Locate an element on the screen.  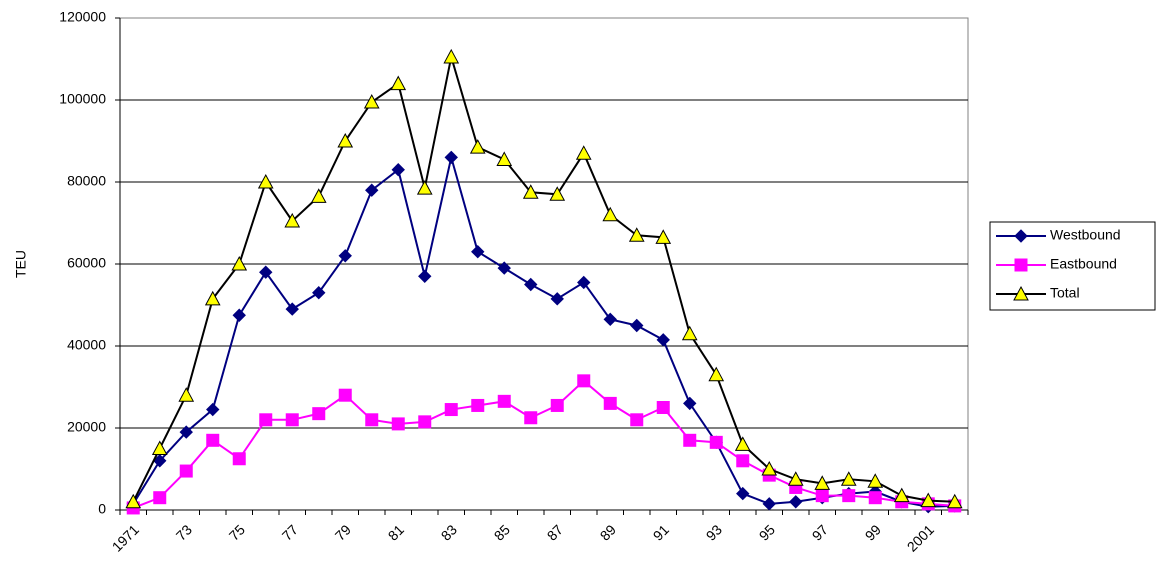
x-tick-label: 95 is located at coordinates (767, 532).